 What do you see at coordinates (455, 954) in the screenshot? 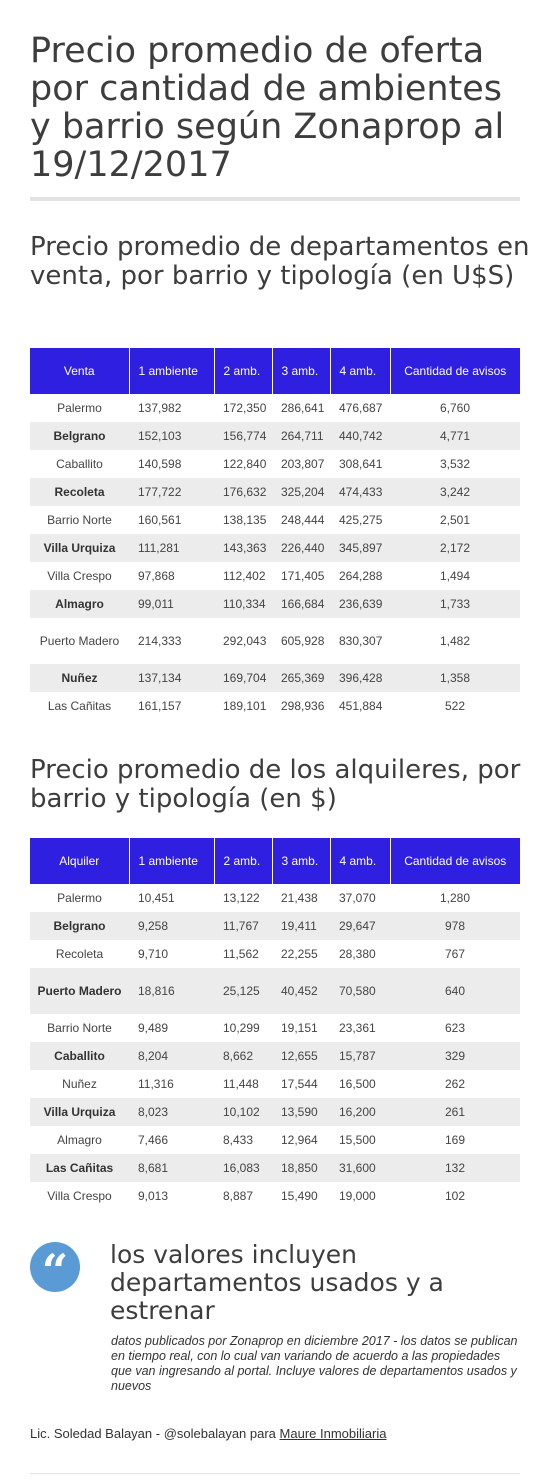
I see `listing-count-cell: 767` at bounding box center [455, 954].